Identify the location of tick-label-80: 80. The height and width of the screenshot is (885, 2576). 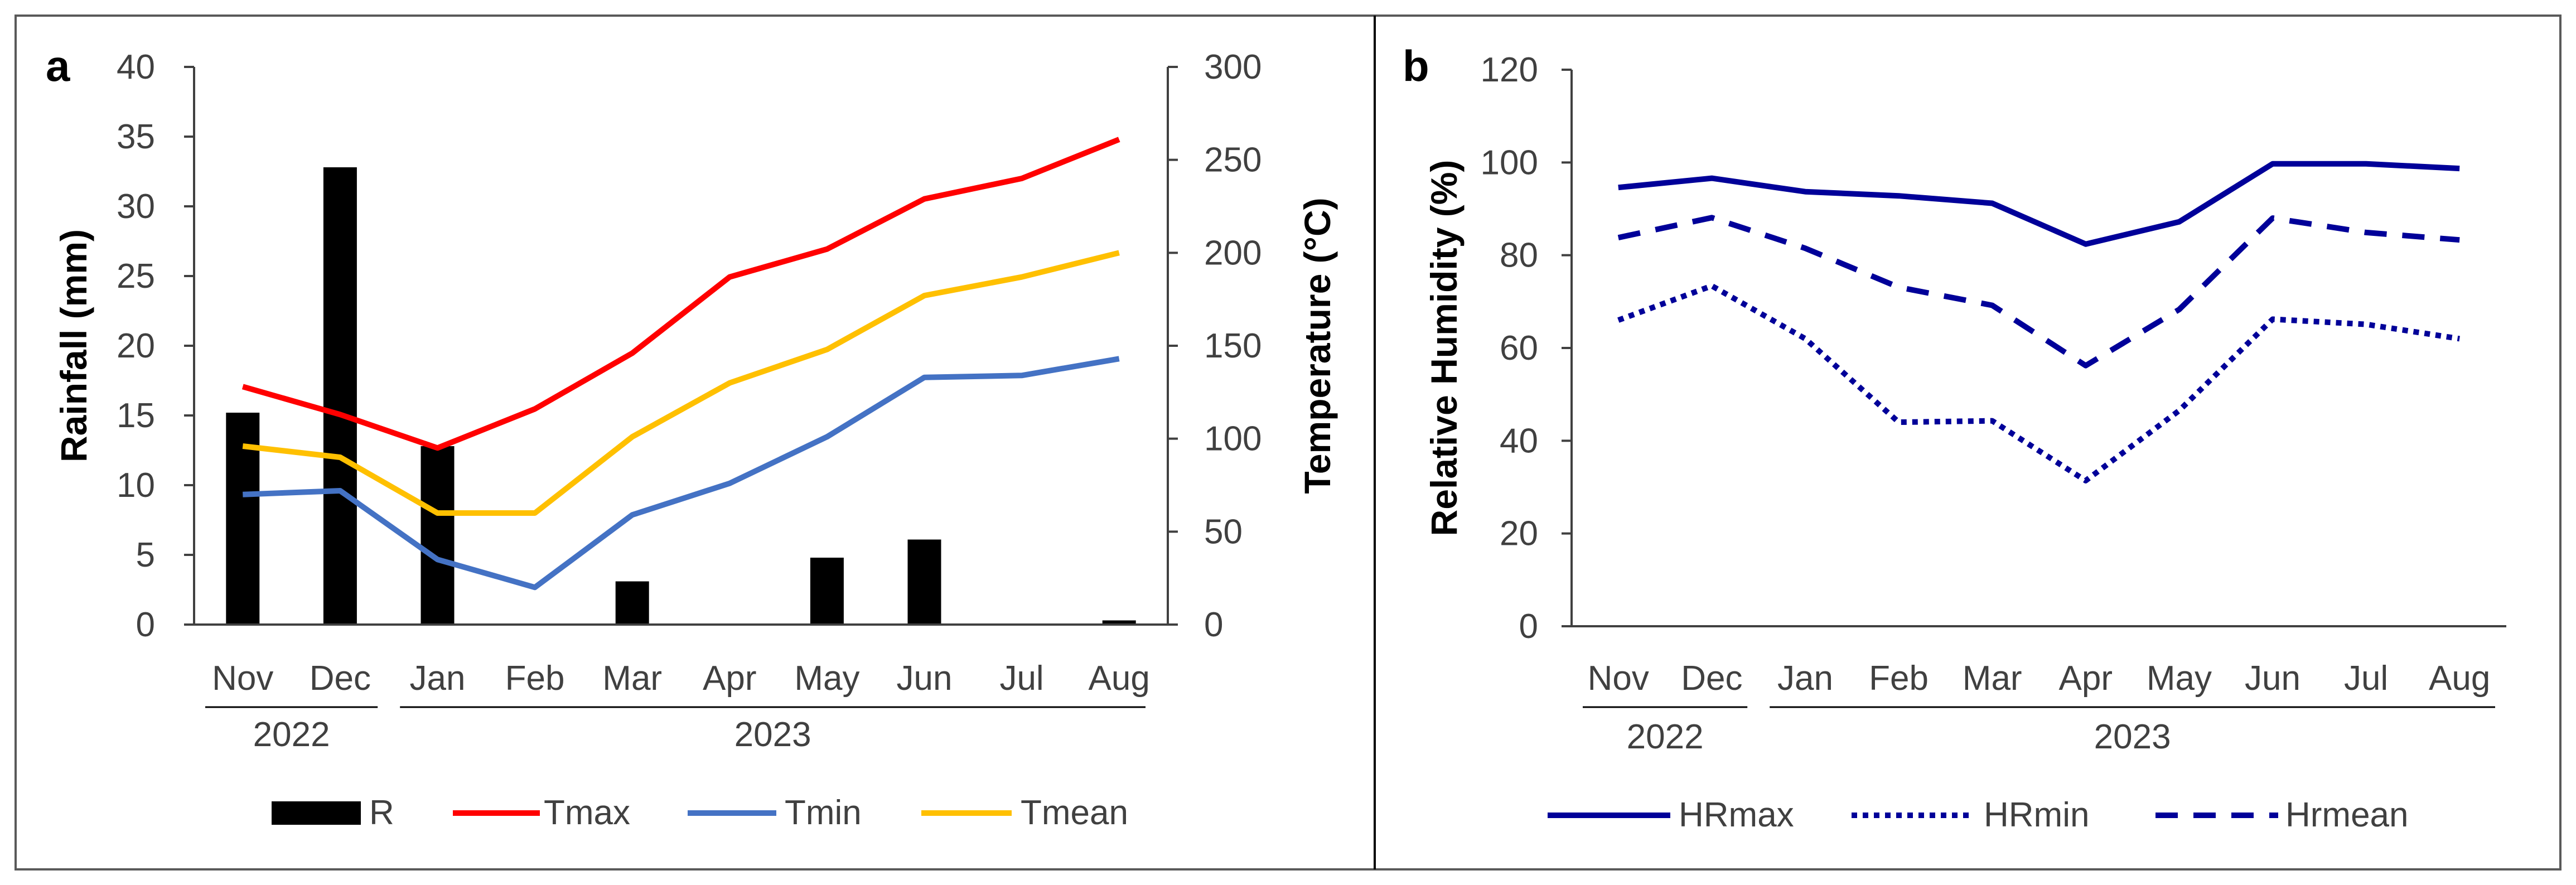
(1519, 255).